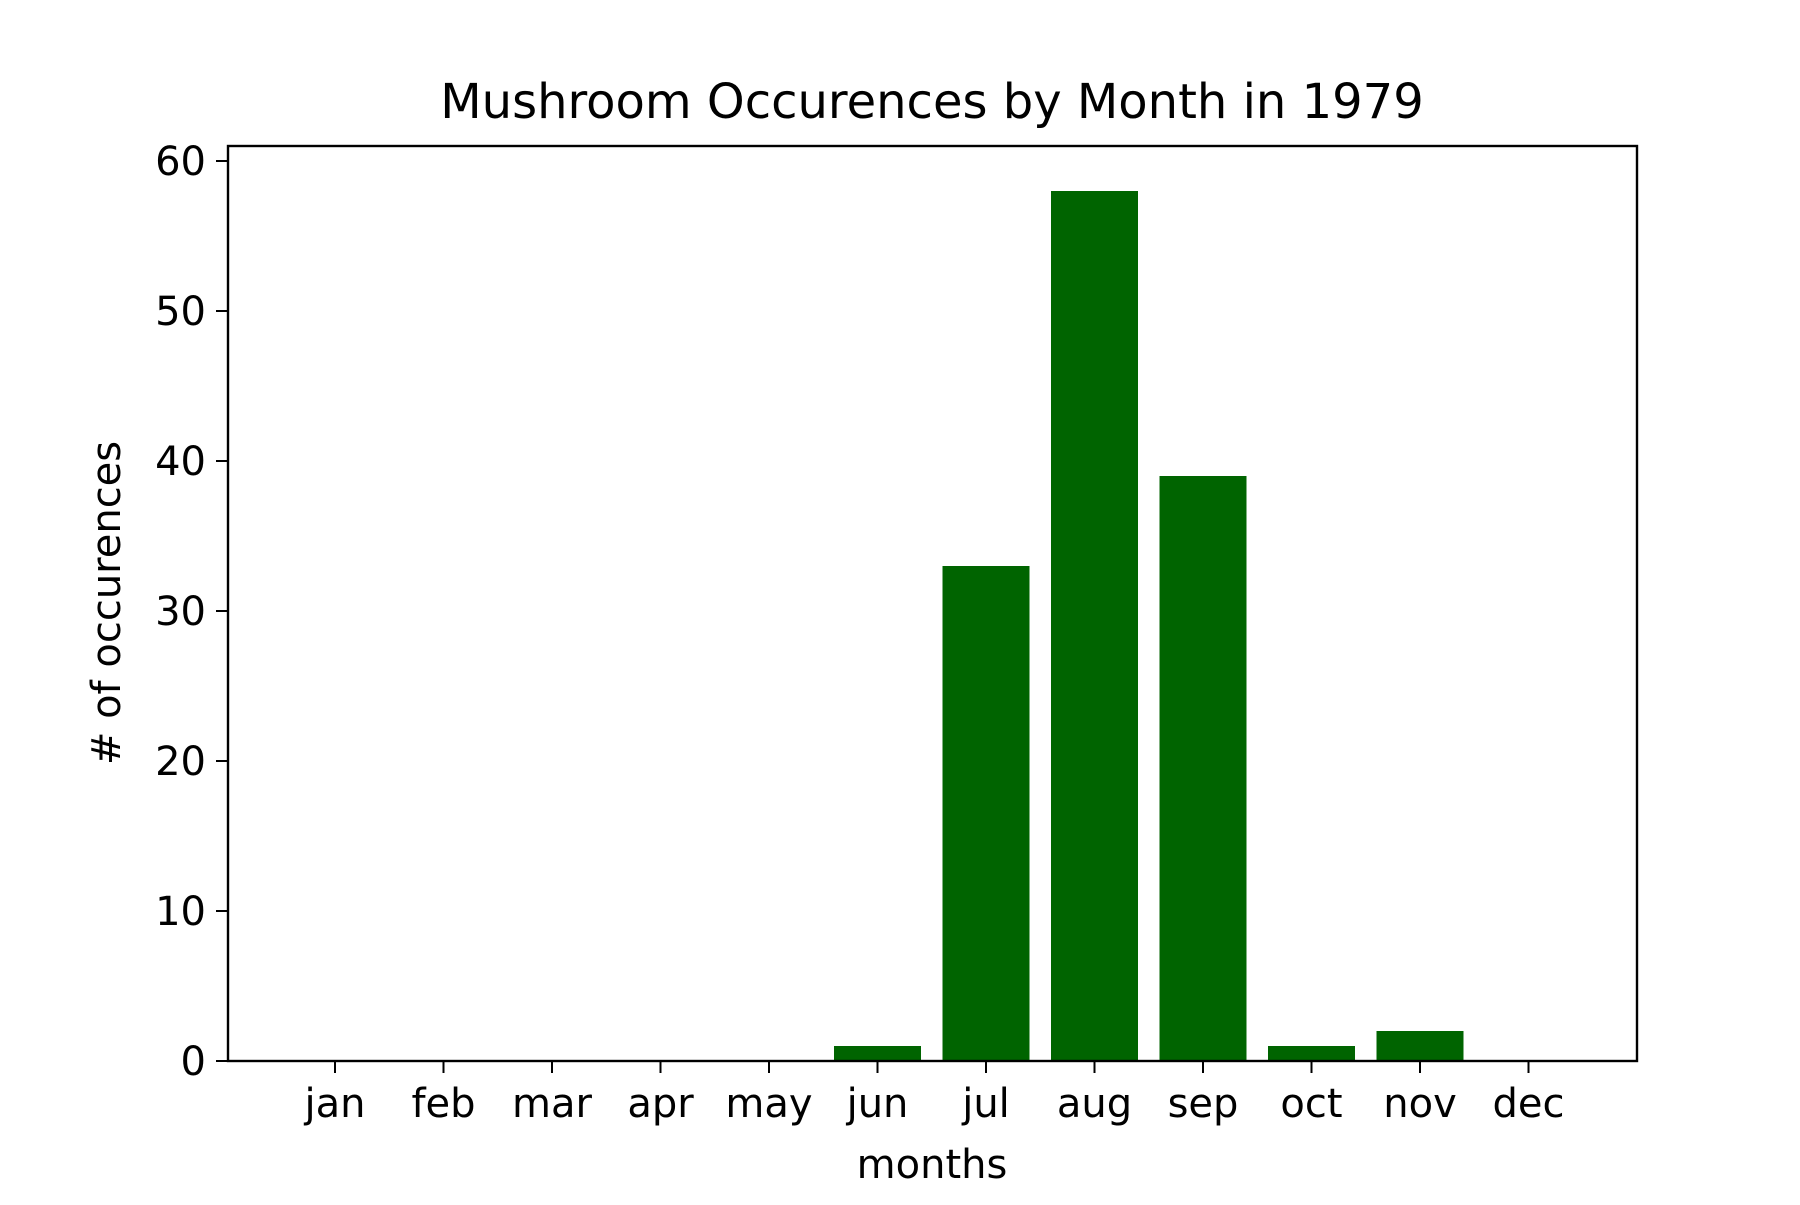 Image resolution: width=1800 pixels, height=1205 pixels. Describe the element at coordinates (180, 462) in the screenshot. I see `y-tick-label-40: 40` at that location.